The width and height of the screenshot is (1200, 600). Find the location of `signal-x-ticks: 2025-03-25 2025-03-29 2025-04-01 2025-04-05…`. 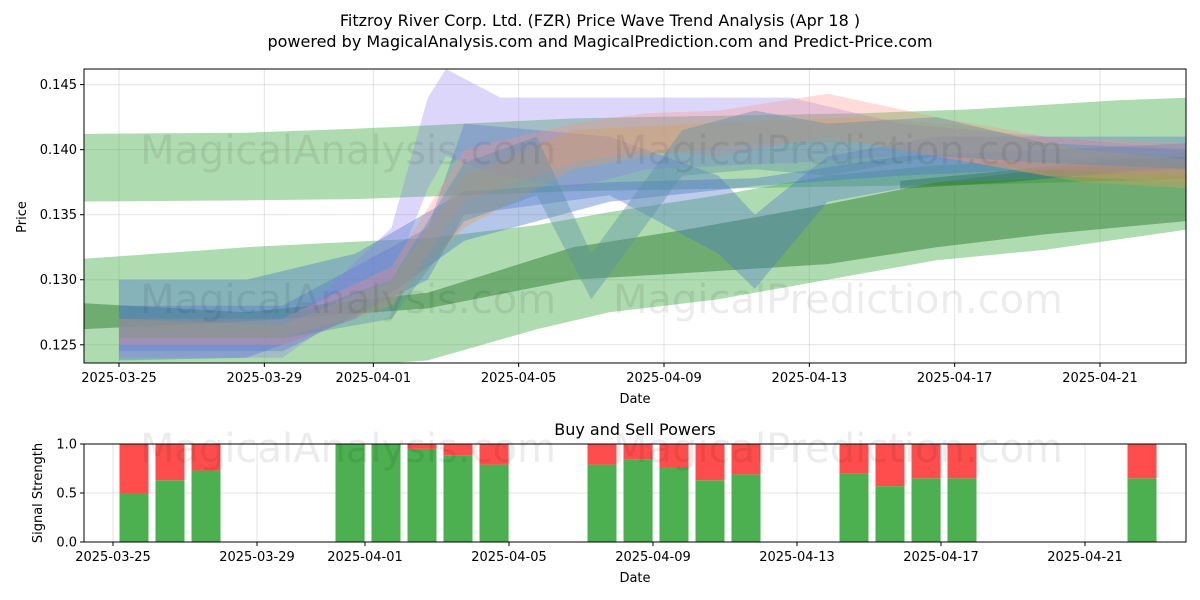

signal-x-ticks: 2025-03-25 2025-03-29 2025-04-01 2025-04-05… is located at coordinates (599, 553).